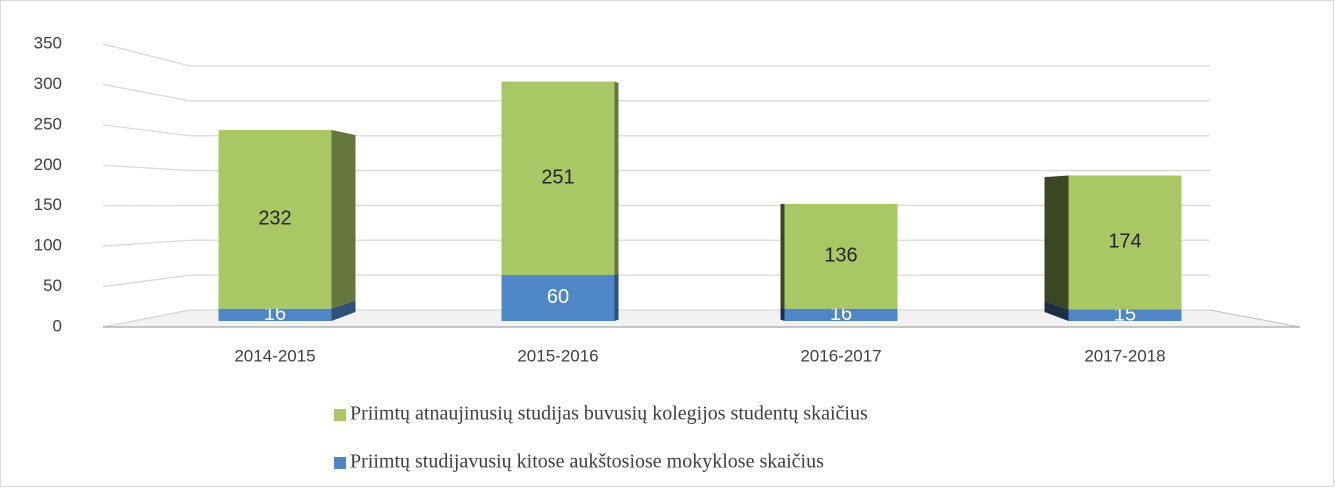  I want to click on x-tick-label: 2014-2015, so click(274, 355).